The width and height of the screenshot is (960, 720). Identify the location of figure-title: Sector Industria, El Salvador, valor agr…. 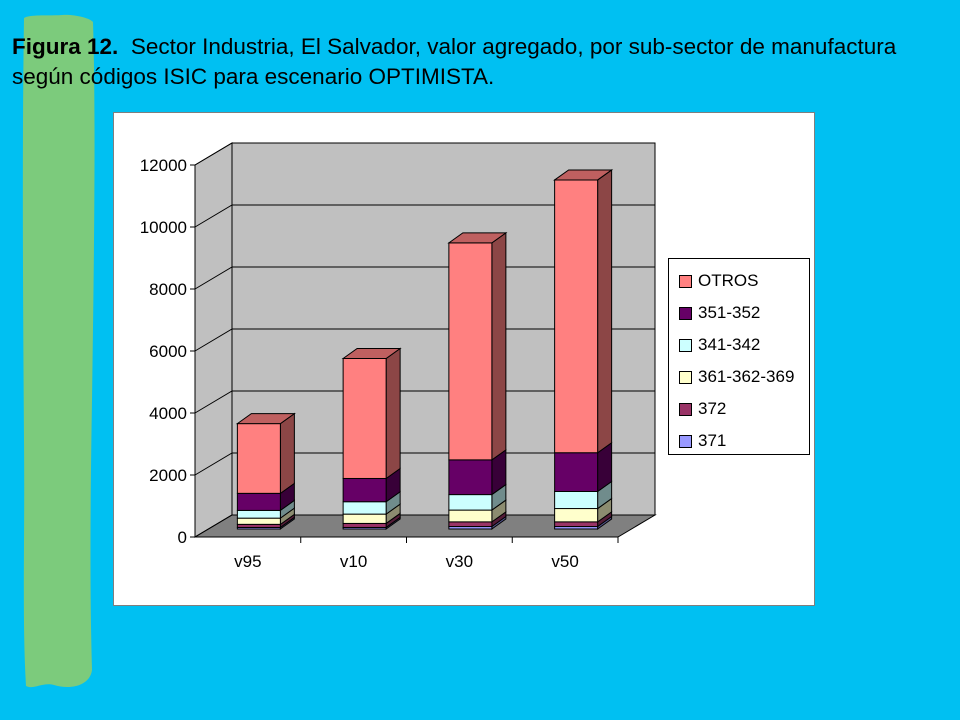
(454, 61).